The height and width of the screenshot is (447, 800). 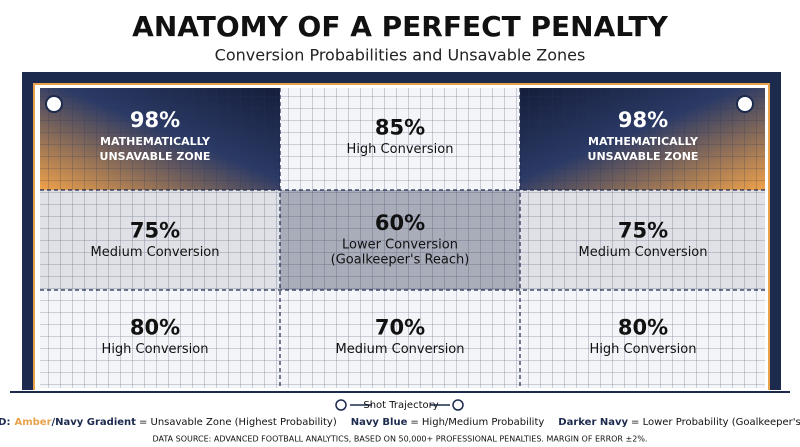 What do you see at coordinates (400, 245) in the screenshot?
I see `zone-label: Lower Conversion` at bounding box center [400, 245].